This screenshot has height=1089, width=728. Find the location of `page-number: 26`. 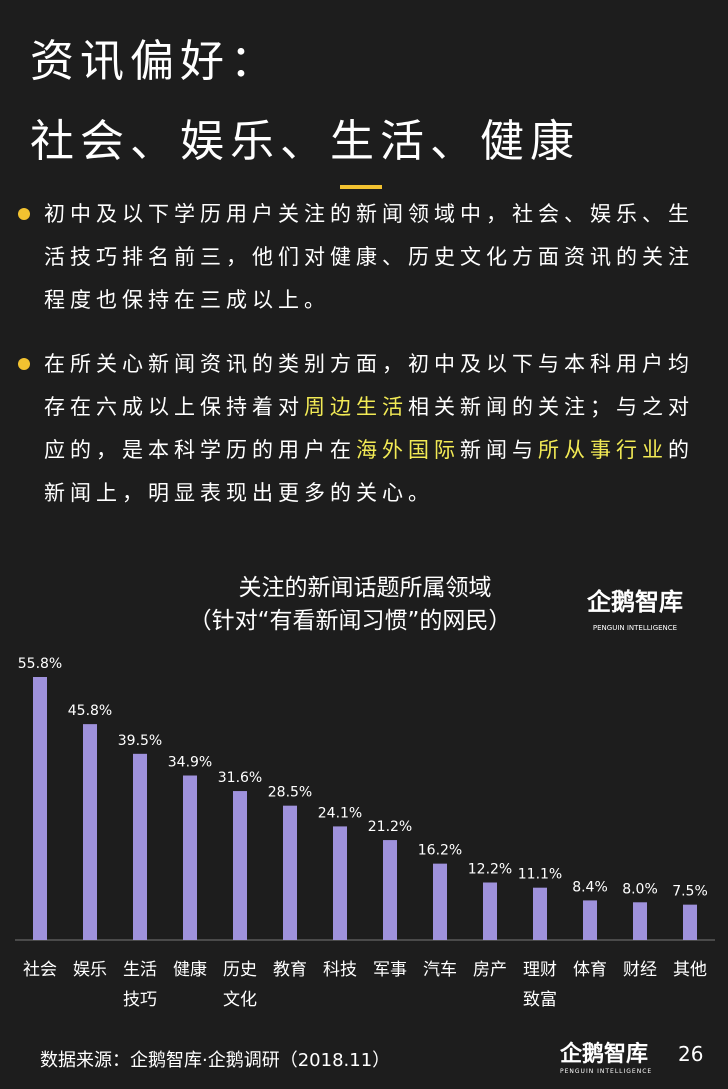

page-number: 26 is located at coordinates (691, 1054).